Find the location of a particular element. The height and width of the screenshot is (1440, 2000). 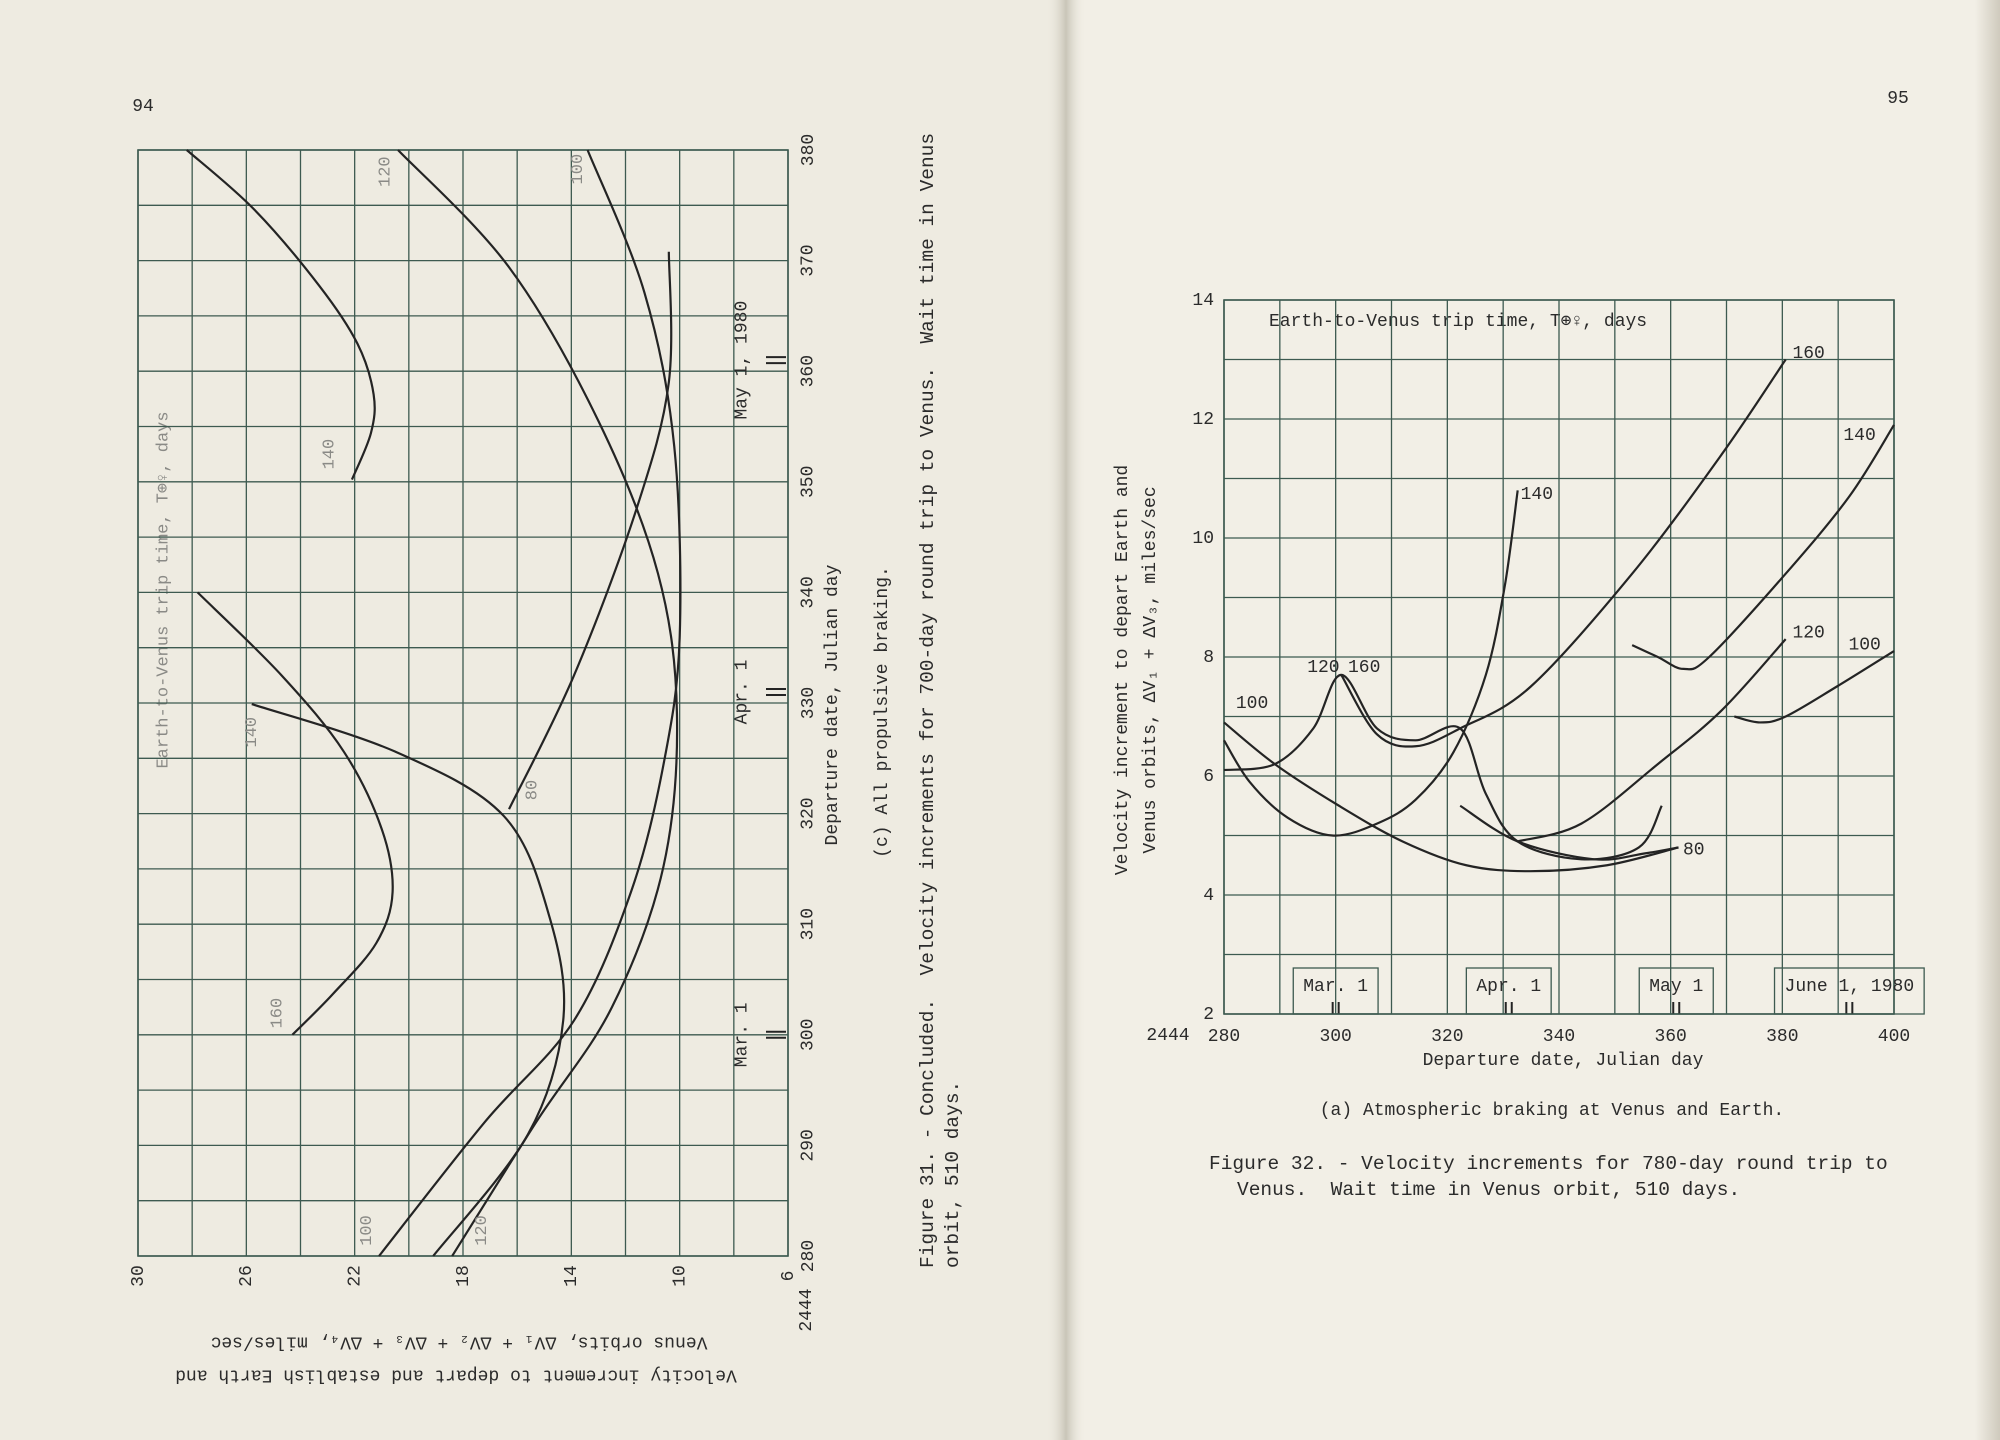

y-tick-label: 18 is located at coordinates (464, 1276).